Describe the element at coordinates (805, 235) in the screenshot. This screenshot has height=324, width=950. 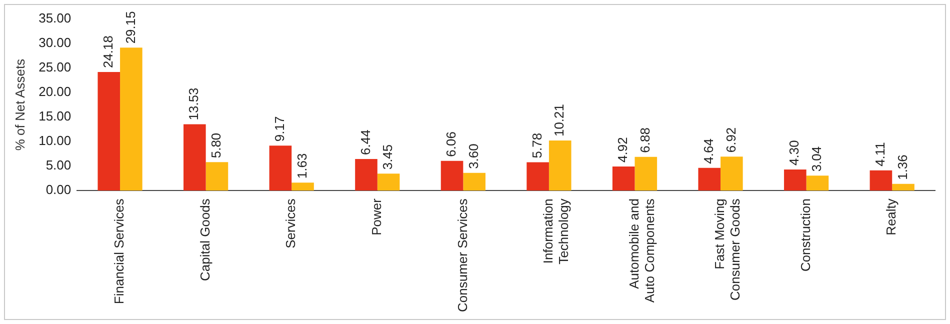
I see `x-tick-label: Construction` at that location.